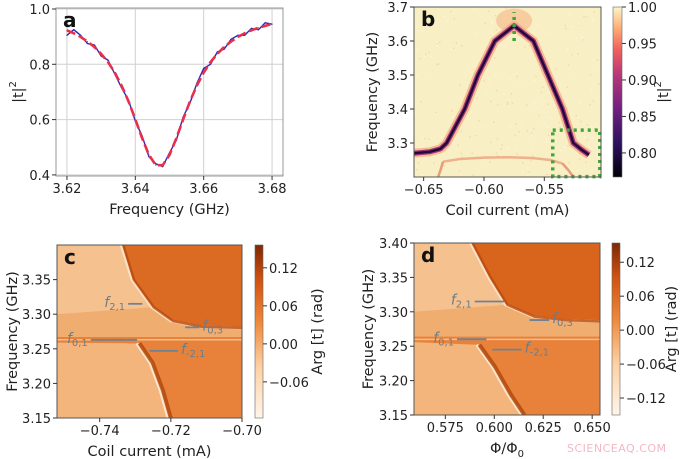 This screenshot has height=459, width=685. I want to click on panel-letter: c, so click(70, 257).